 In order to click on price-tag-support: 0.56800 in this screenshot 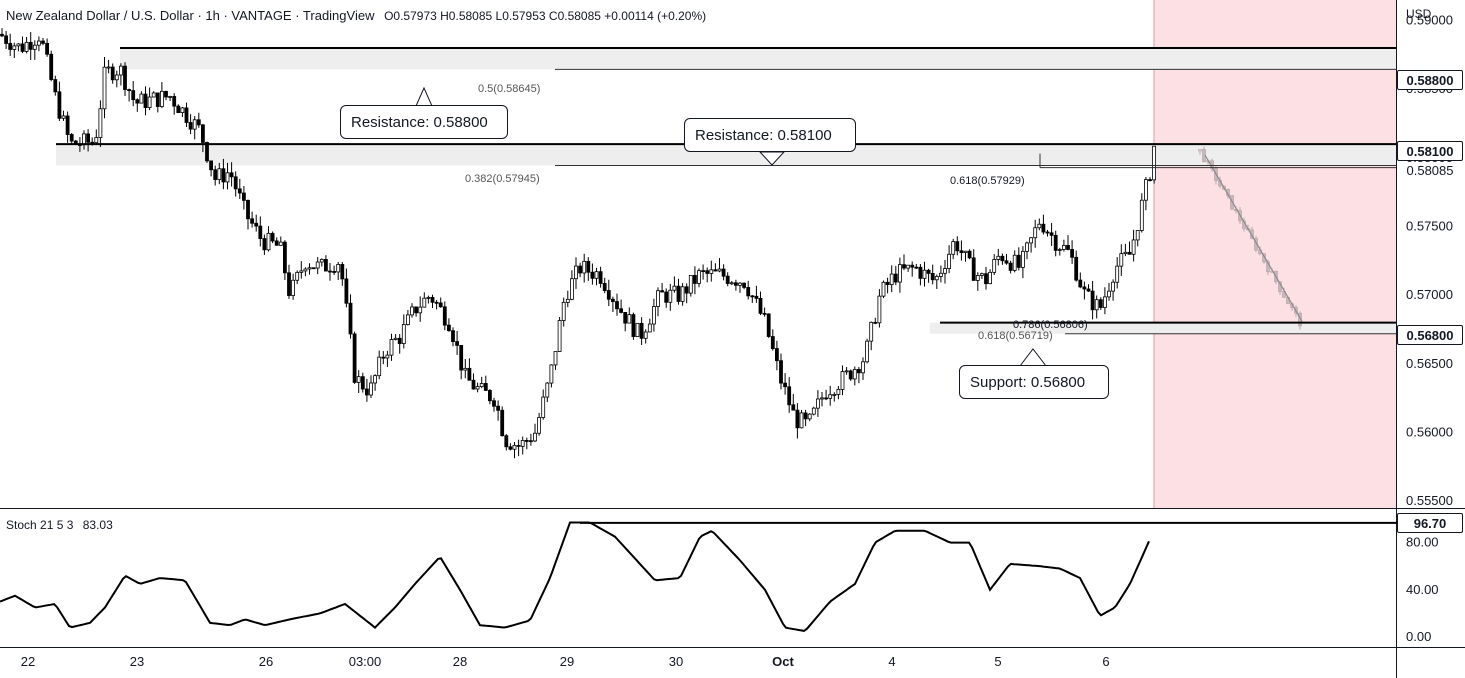, I will do `click(1430, 335)`.